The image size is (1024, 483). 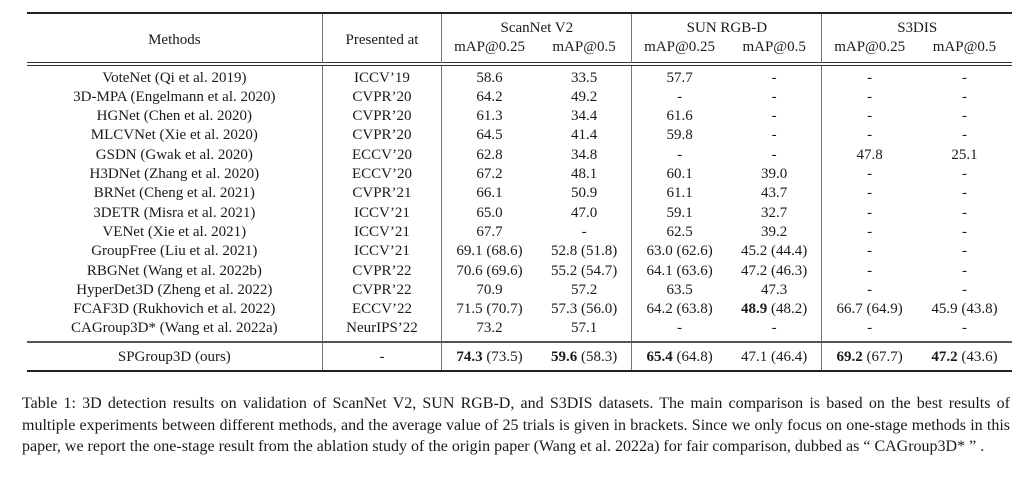 I want to click on value-cell: 64.2, so click(x=489, y=97).